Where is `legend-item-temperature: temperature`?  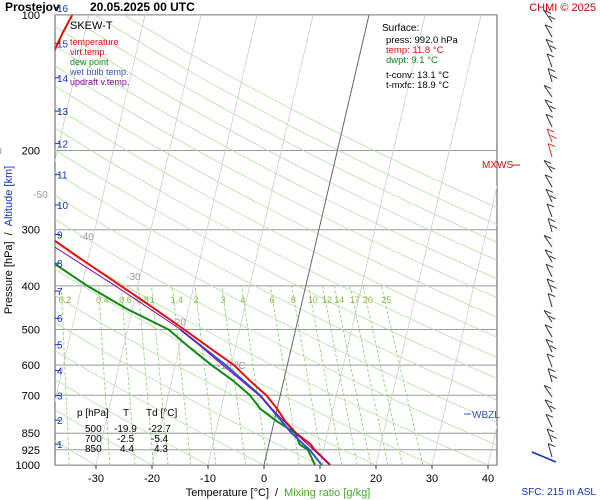
legend-item-temperature: temperature is located at coordinates (94, 42).